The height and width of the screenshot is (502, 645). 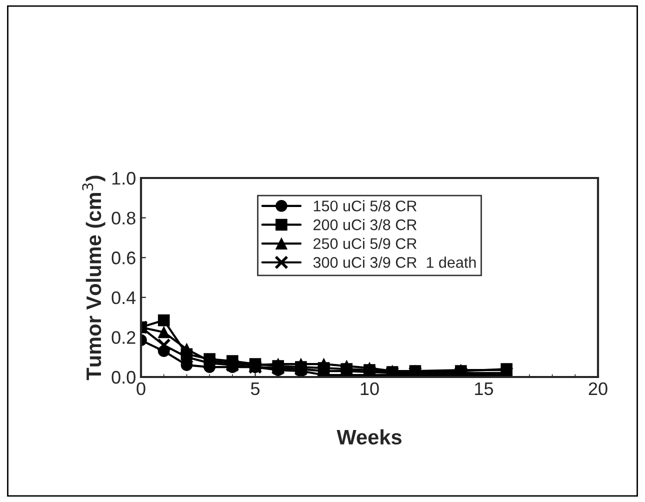 What do you see at coordinates (369, 389) in the screenshot?
I see `x-tick-label: 10` at bounding box center [369, 389].